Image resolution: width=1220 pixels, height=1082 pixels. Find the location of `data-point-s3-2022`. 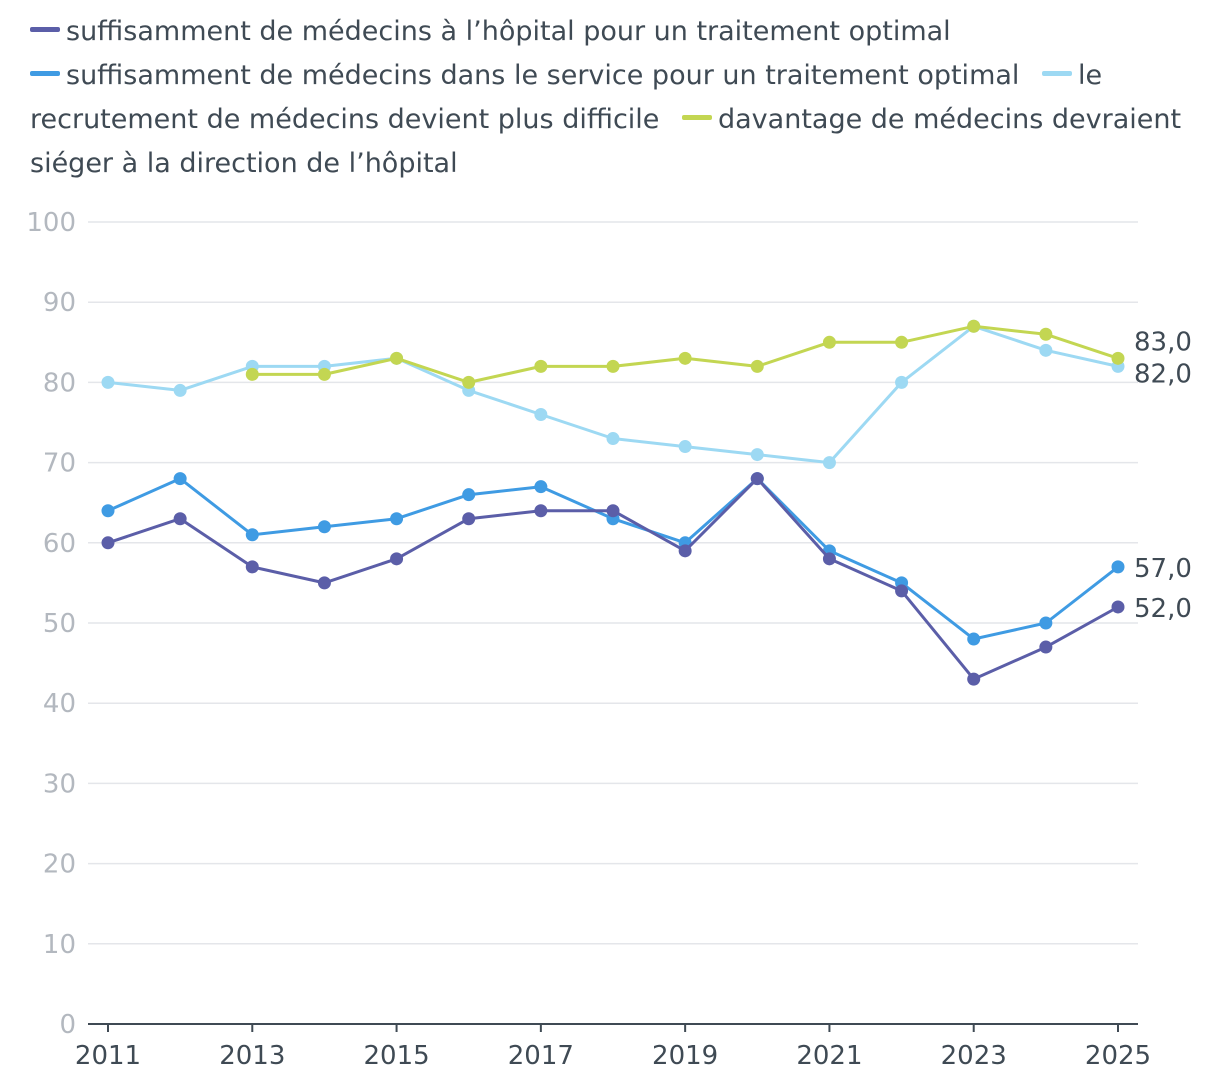

data-point-s3-2022 is located at coordinates (902, 342).